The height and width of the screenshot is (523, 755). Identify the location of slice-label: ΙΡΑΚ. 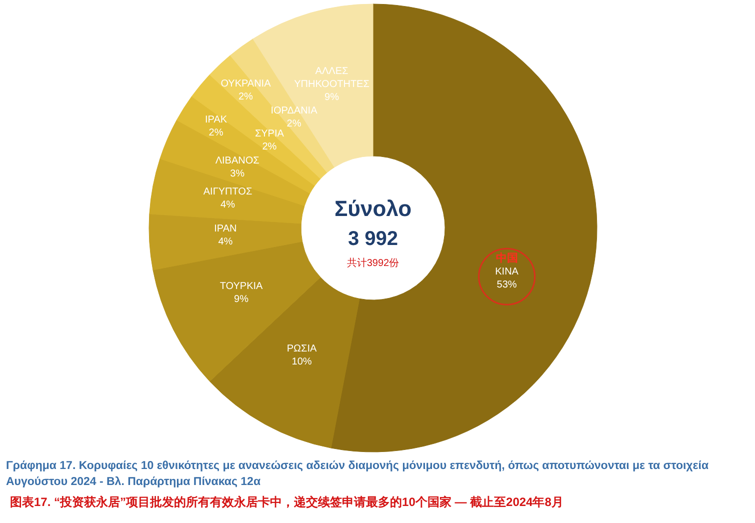
(216, 120).